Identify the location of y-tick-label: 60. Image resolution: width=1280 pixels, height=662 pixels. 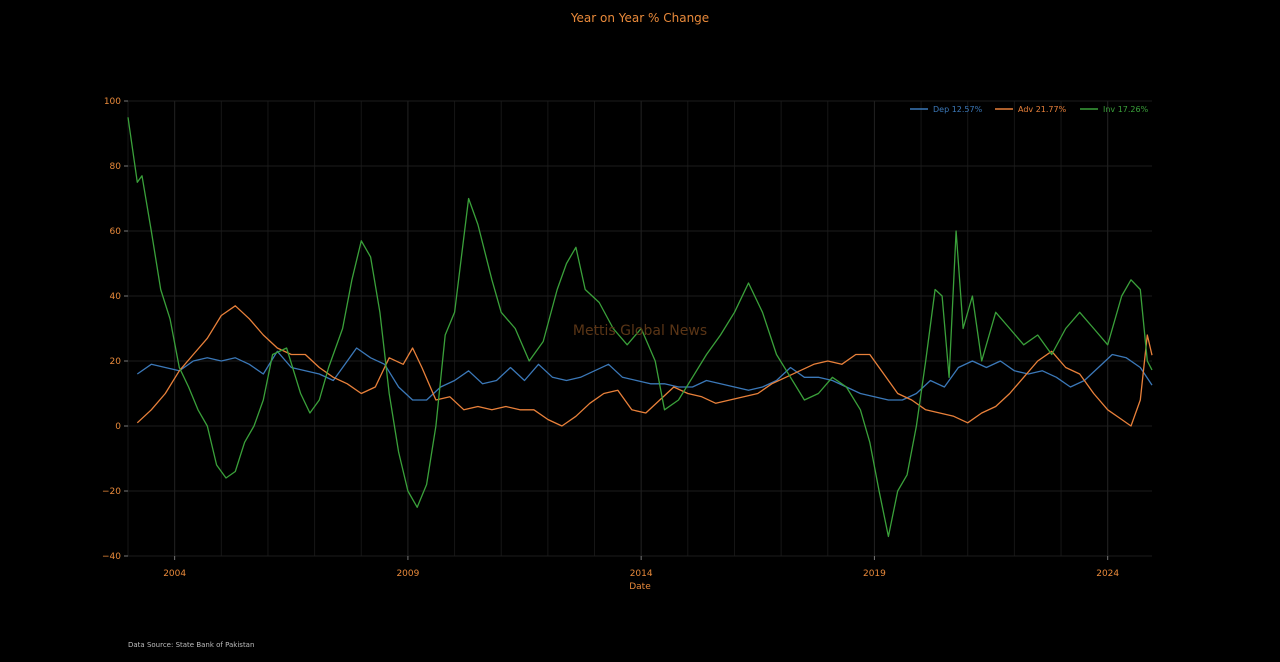
(116, 232).